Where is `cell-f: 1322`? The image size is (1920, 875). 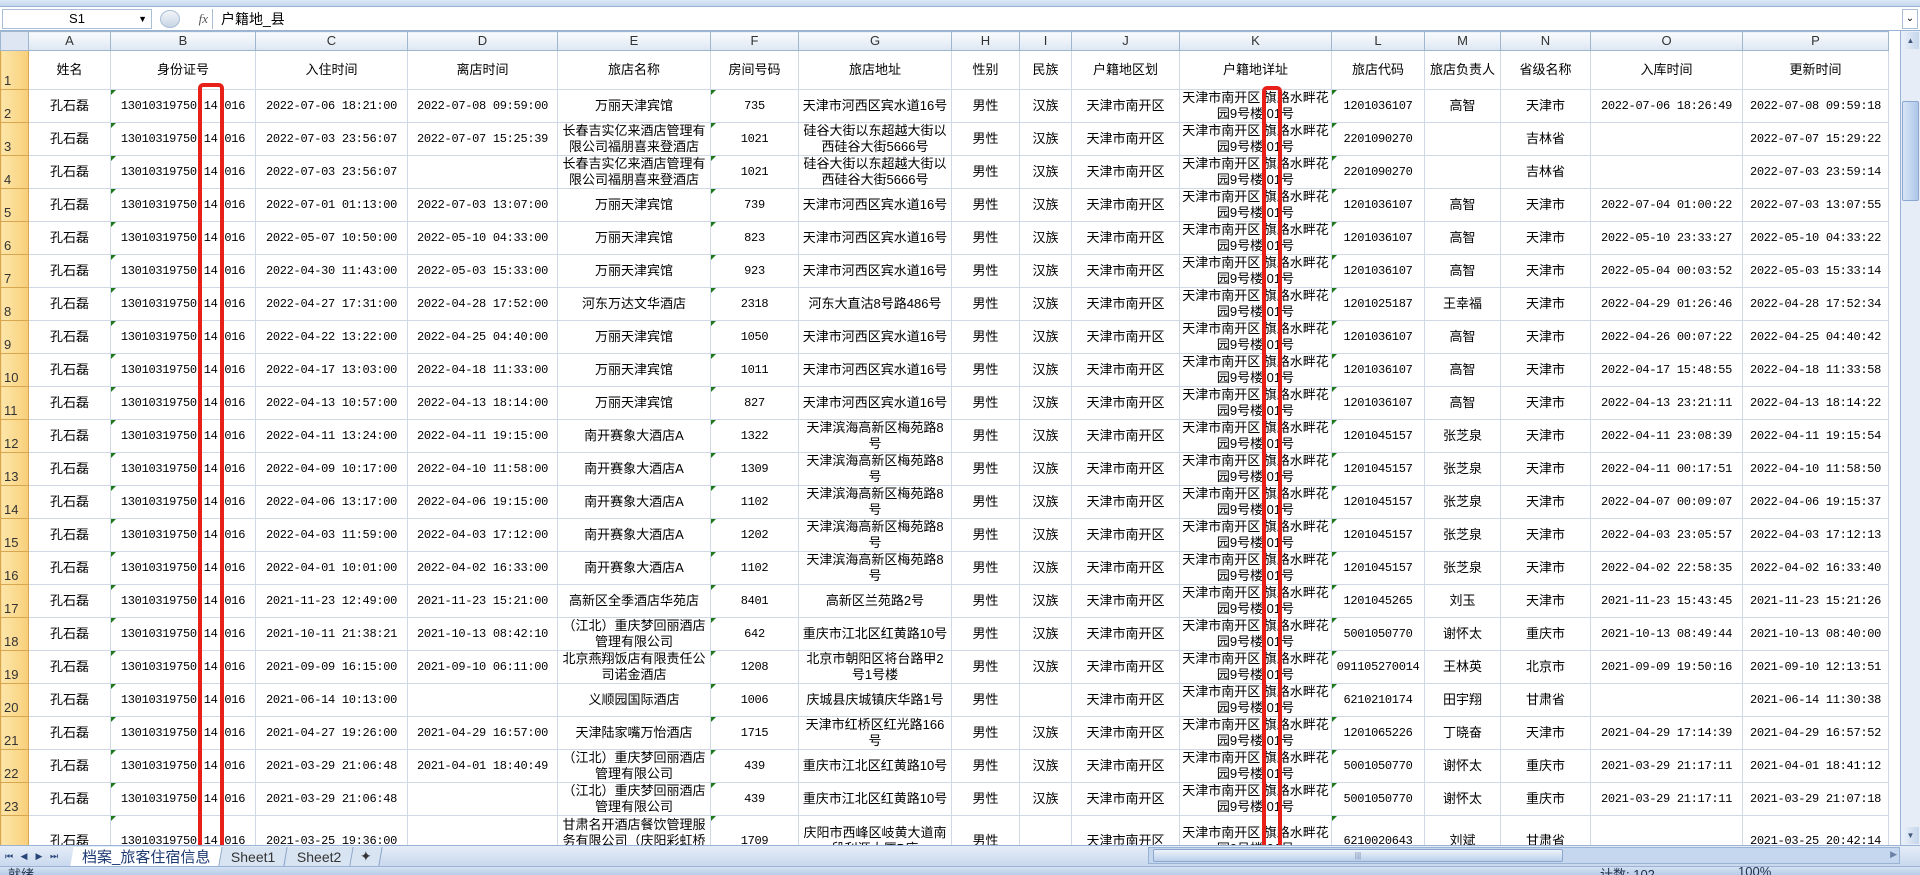
cell-f: 1322 is located at coordinates (754, 436).